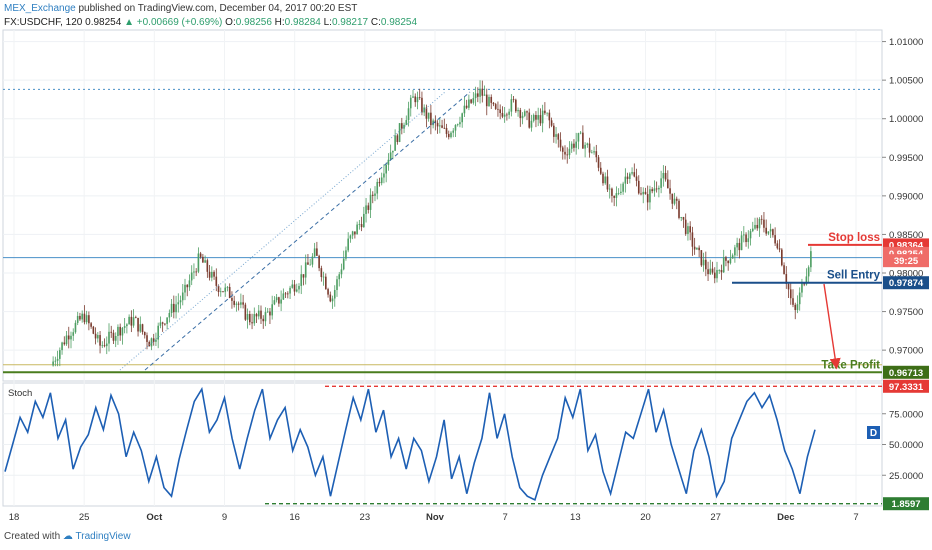  Describe the element at coordinates (575, 517) in the screenshot. I see `time-tick-label: 13` at that location.